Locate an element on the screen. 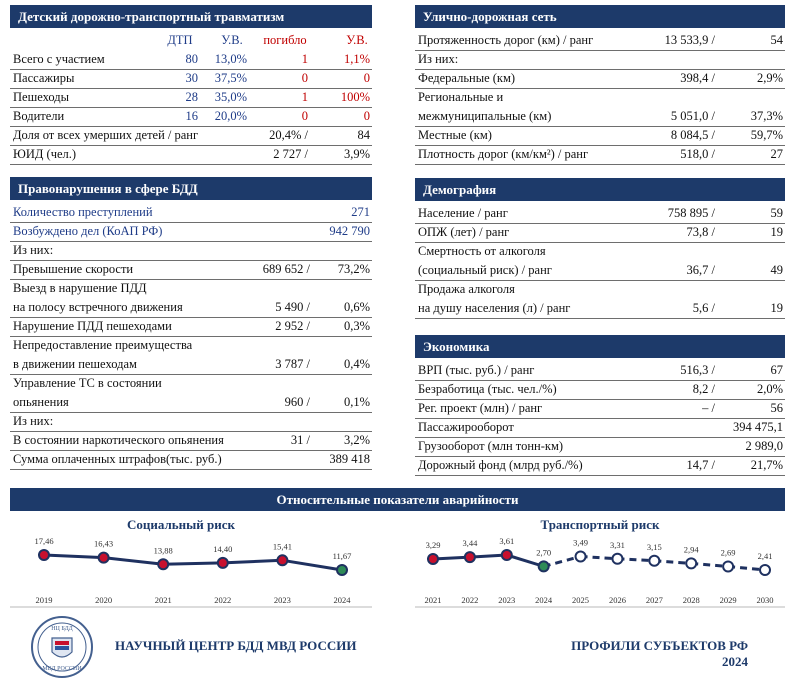 The image size is (800, 681). row-share: 59 is located at coordinates (777, 213).